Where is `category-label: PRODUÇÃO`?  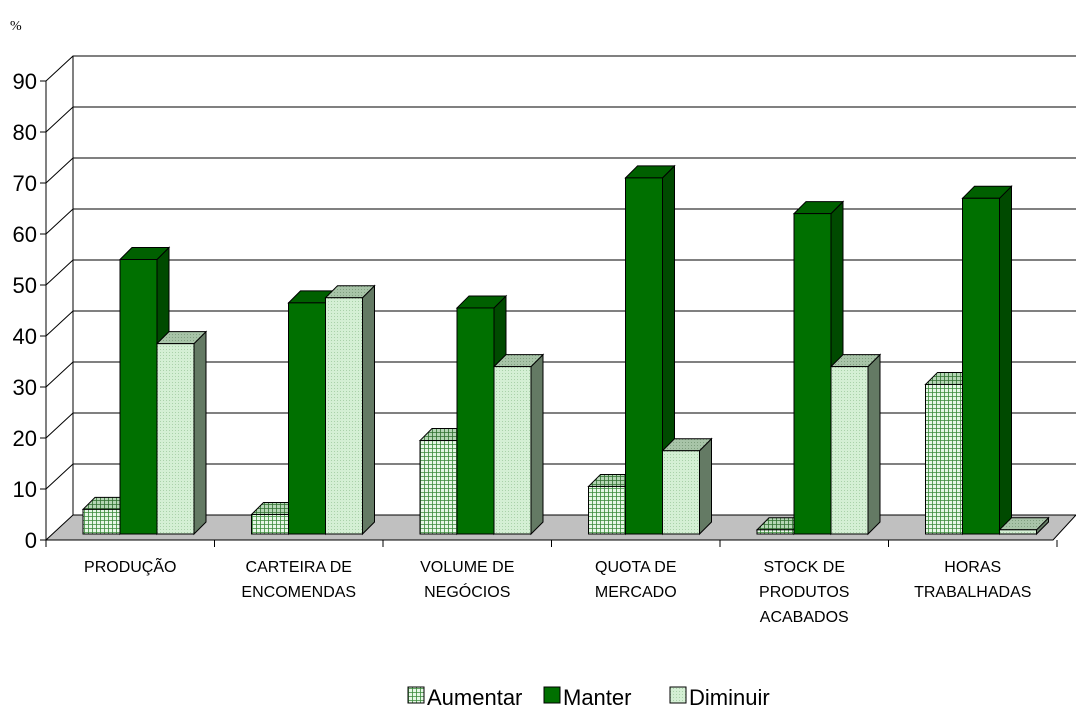 category-label: PRODUÇÃO is located at coordinates (130, 566).